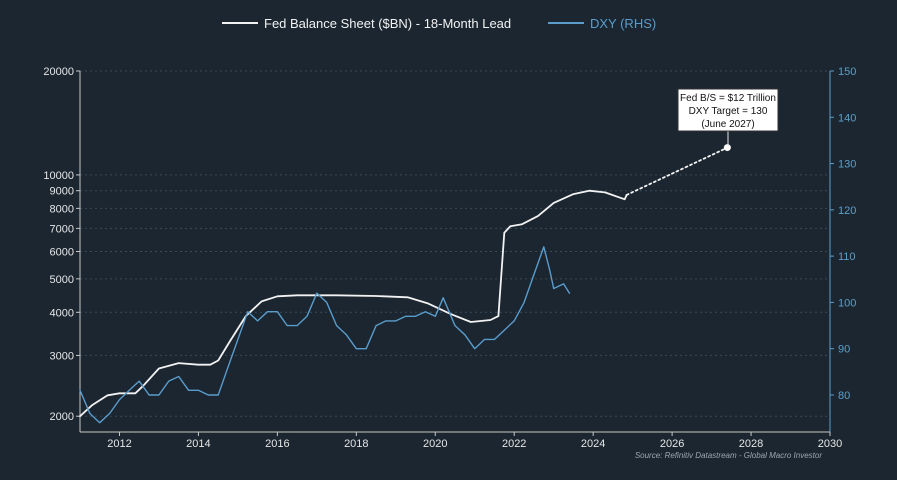  I want to click on annotation-box, so click(728, 110).